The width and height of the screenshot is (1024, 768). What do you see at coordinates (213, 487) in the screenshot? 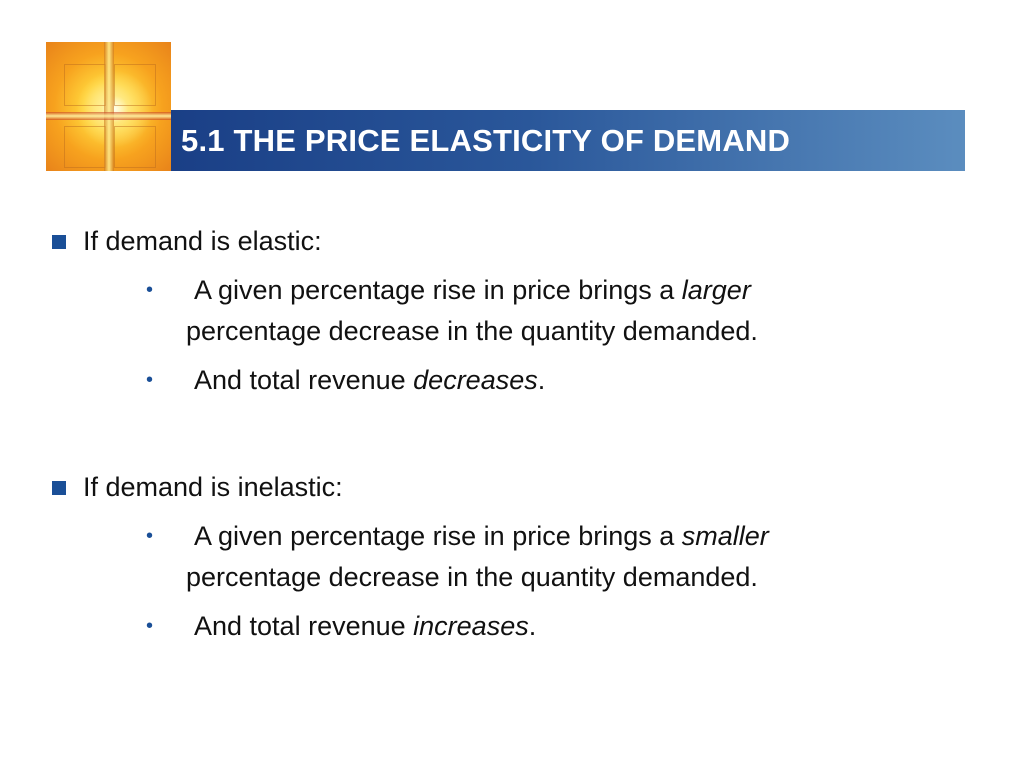
I see `section-heading-text: If demand is inelastic:` at bounding box center [213, 487].